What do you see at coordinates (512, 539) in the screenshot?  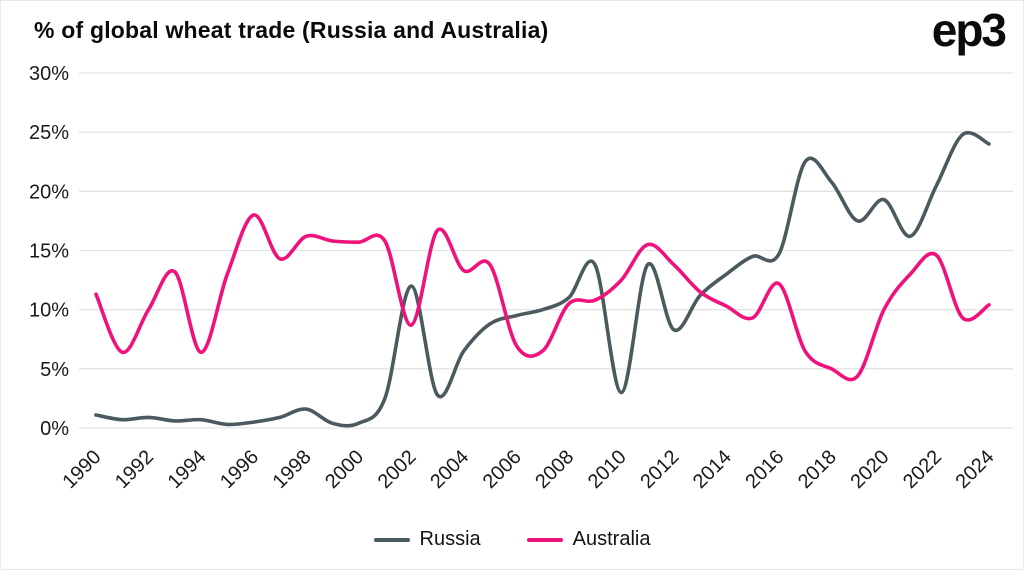 I see `legend: Russia Australia` at bounding box center [512, 539].